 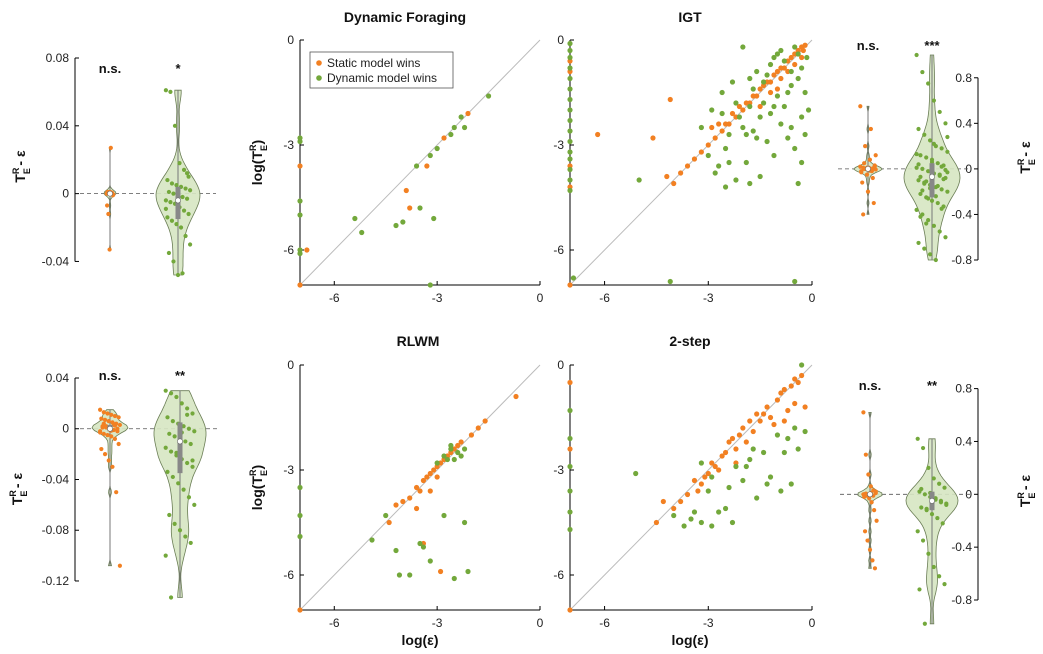 What do you see at coordinates (908, 152) in the screenshot?
I see `violin-panel-2: 0.8 0.4 0 -0.4 -0.8 n.s. ***` at bounding box center [908, 152].